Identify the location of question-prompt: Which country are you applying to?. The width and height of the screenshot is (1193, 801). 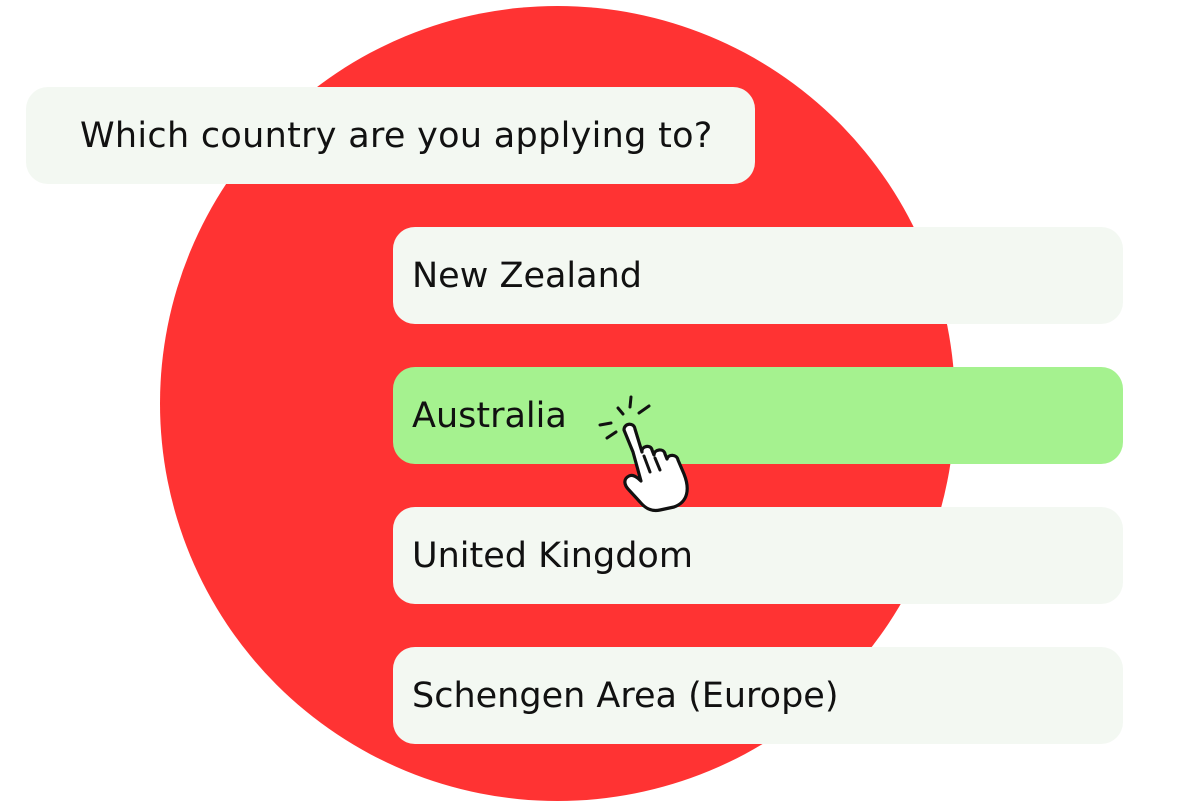
(390, 135).